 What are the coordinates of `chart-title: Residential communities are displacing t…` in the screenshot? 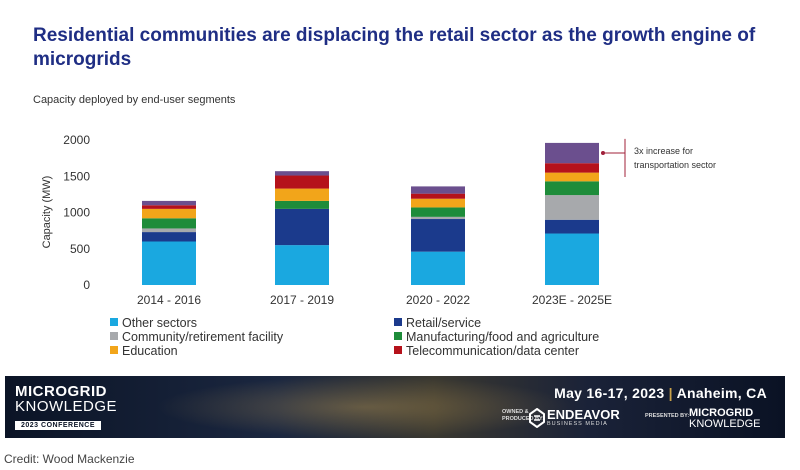 It's located at (394, 47).